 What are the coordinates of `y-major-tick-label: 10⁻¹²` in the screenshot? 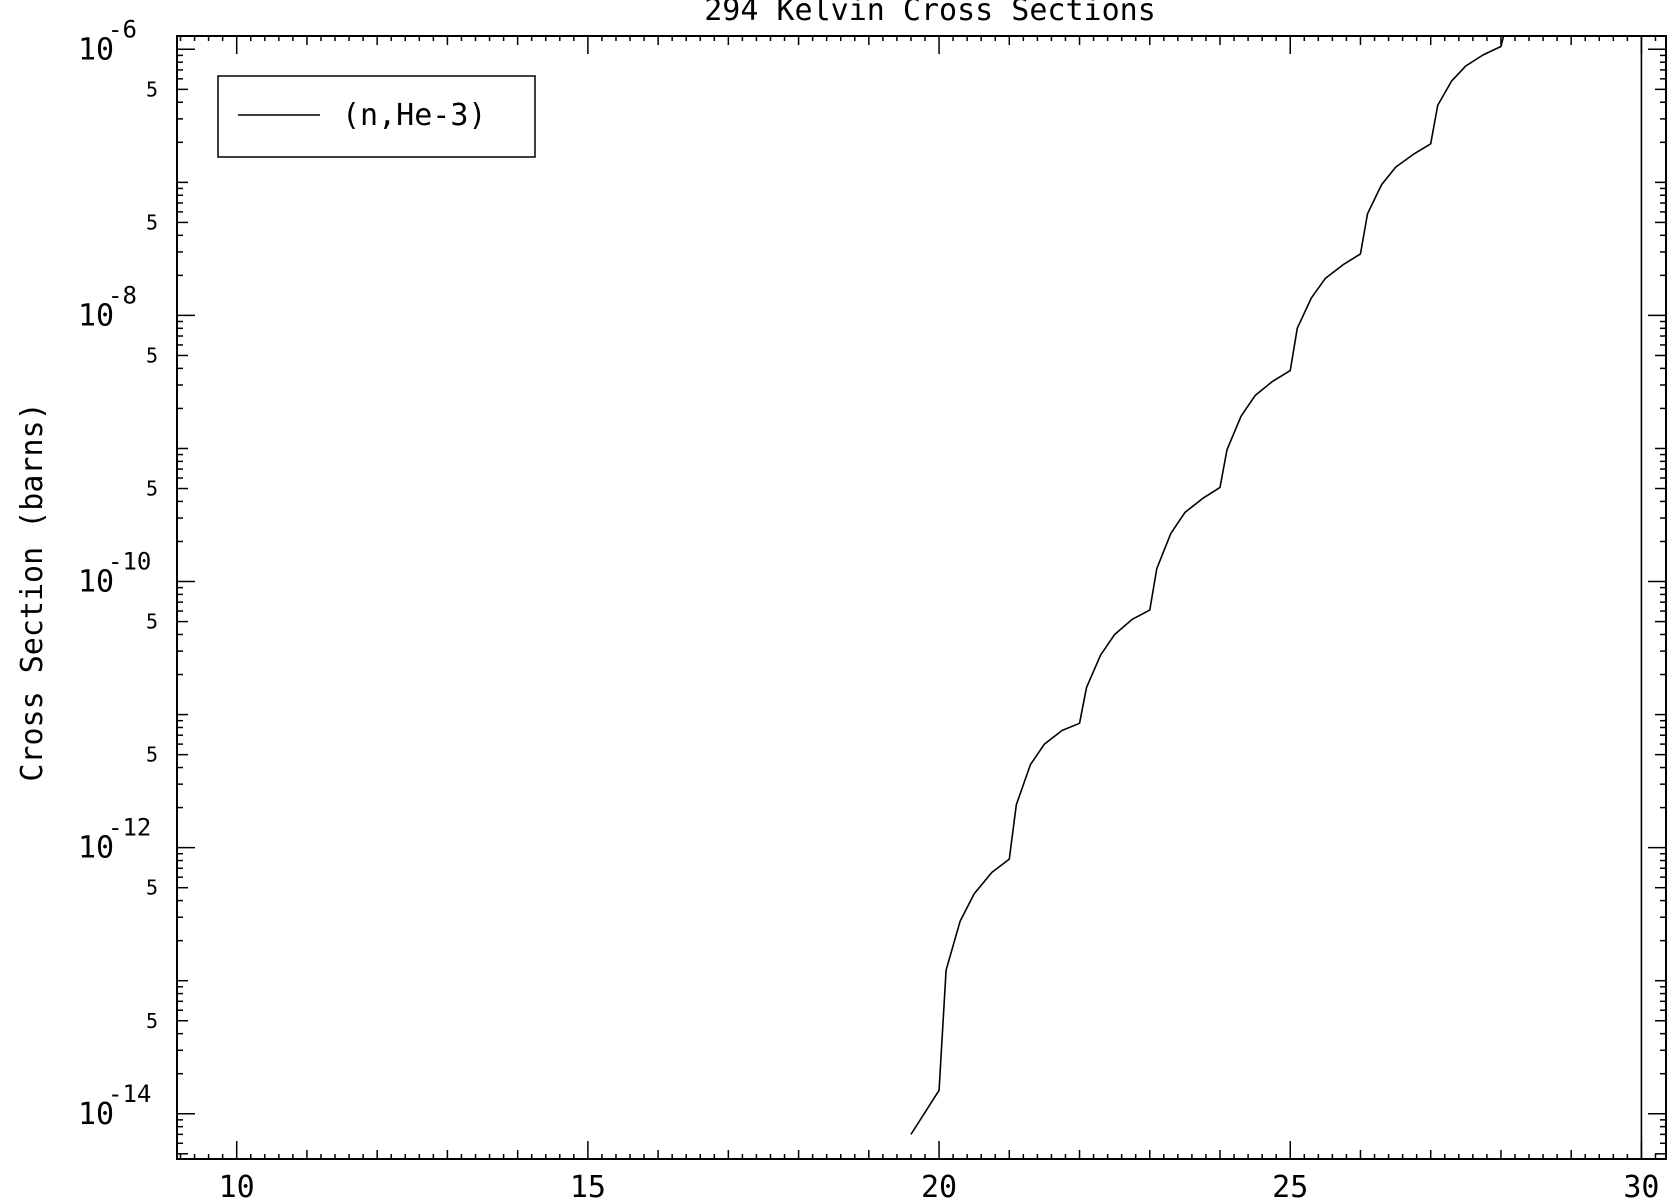 It's located at (114, 840).